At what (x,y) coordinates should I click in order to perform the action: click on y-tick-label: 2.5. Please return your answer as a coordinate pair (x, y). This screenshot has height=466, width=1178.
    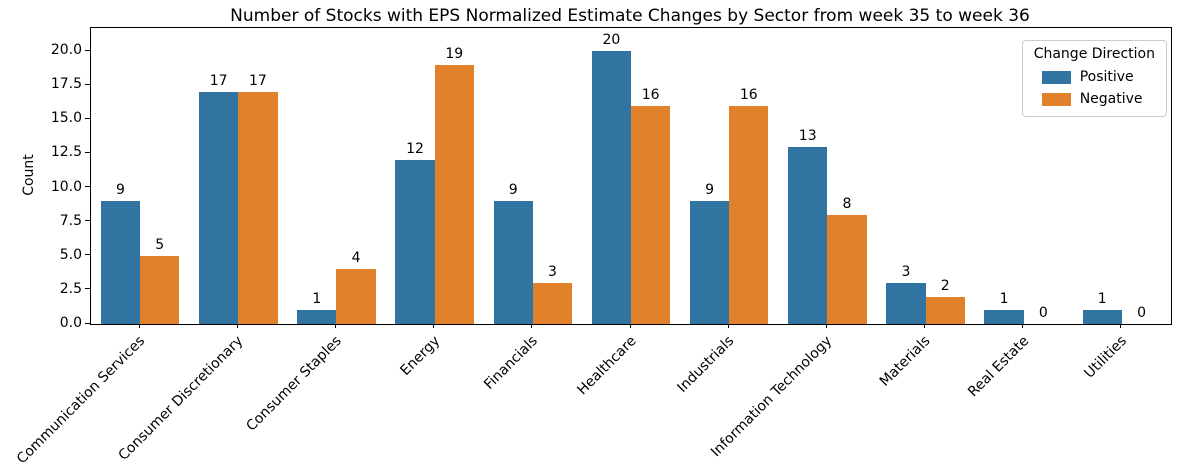
    Looking at the image, I should click on (70, 288).